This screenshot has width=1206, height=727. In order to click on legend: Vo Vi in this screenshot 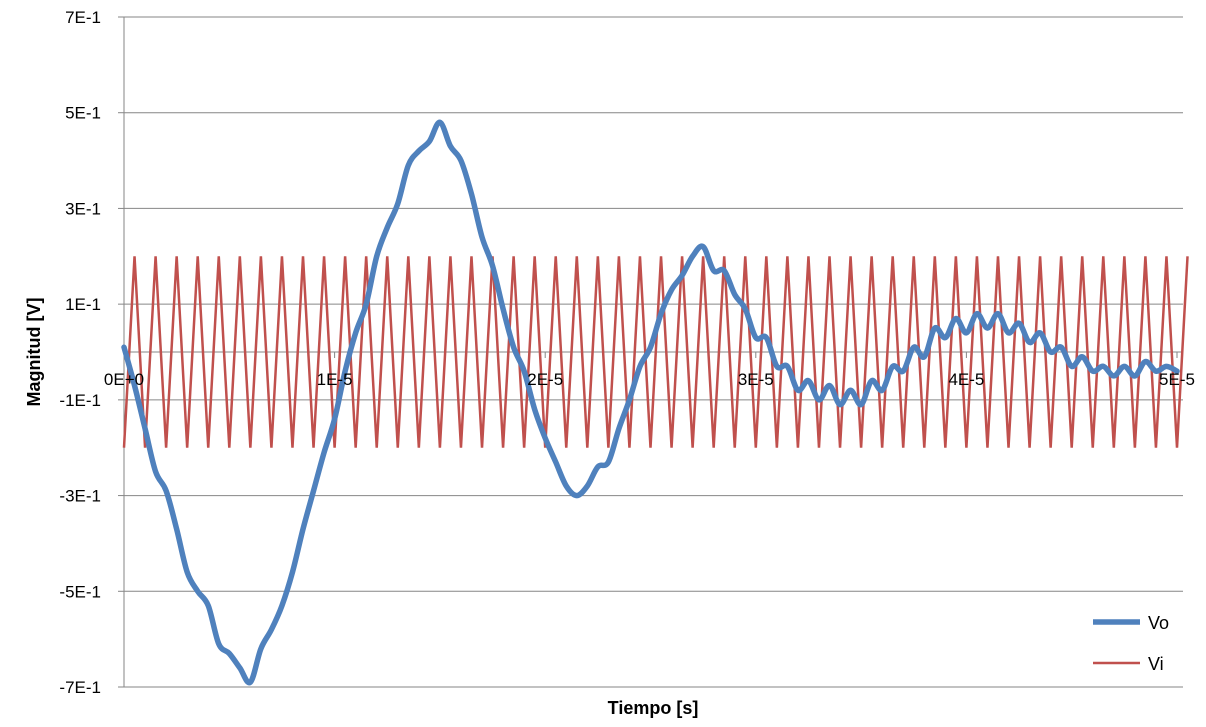, I will do `click(1131, 643)`.